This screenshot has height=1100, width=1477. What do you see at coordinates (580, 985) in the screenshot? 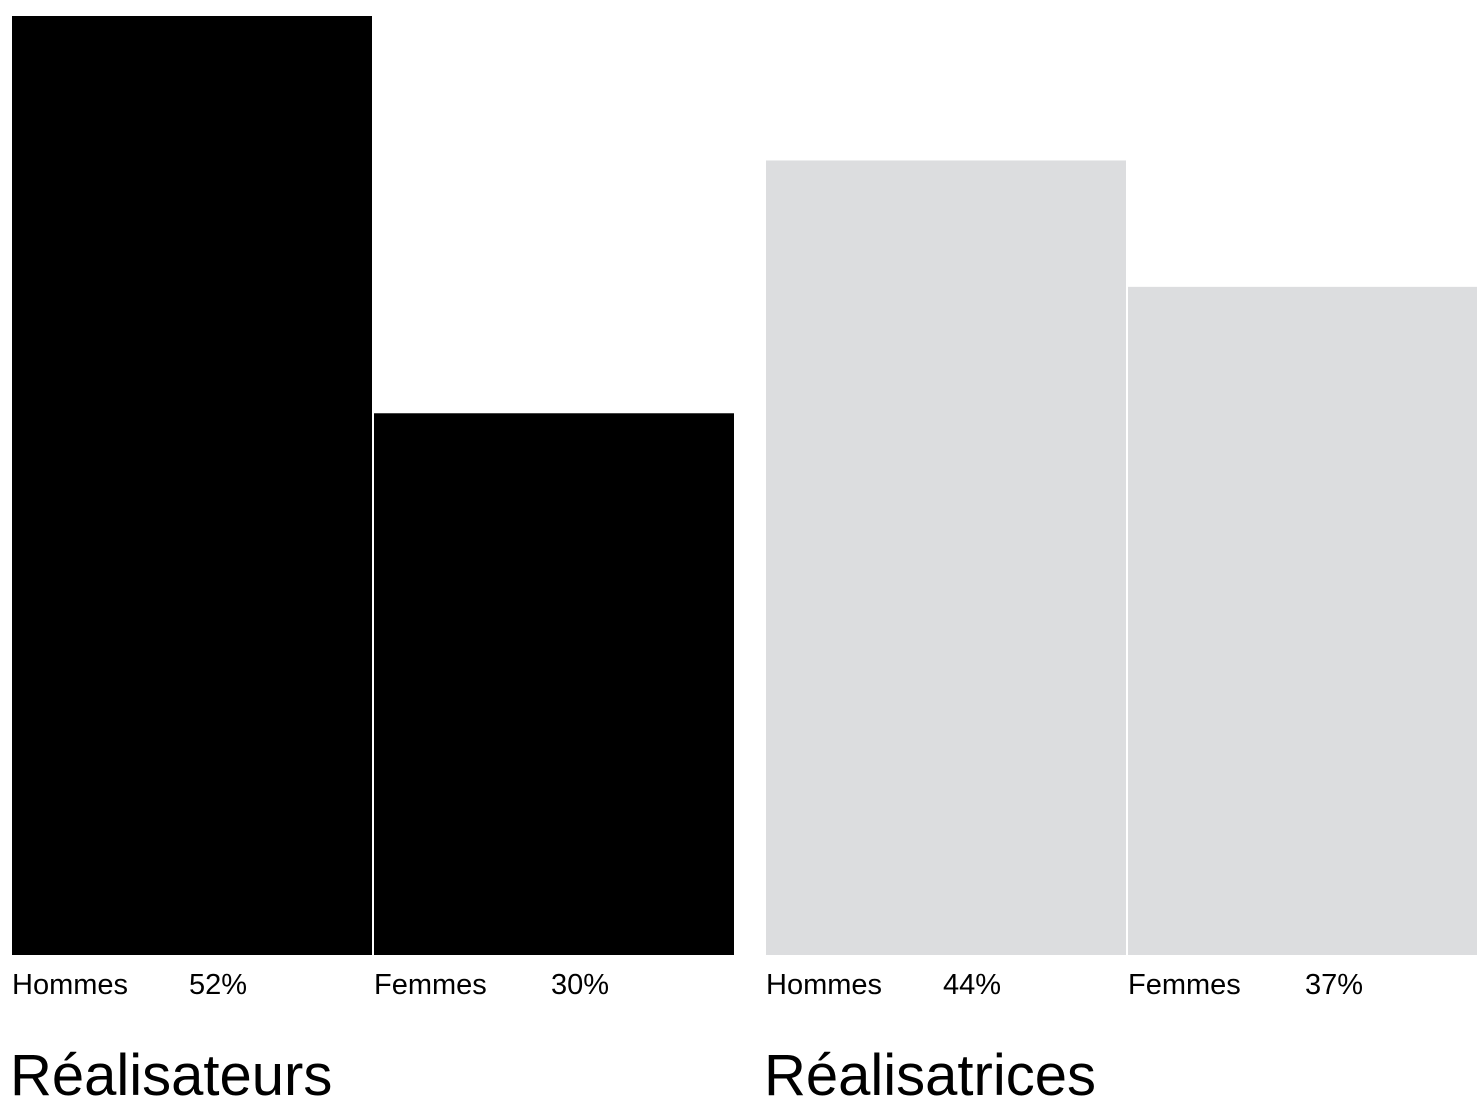
I see `value-label-femmes: 30%` at bounding box center [580, 985].